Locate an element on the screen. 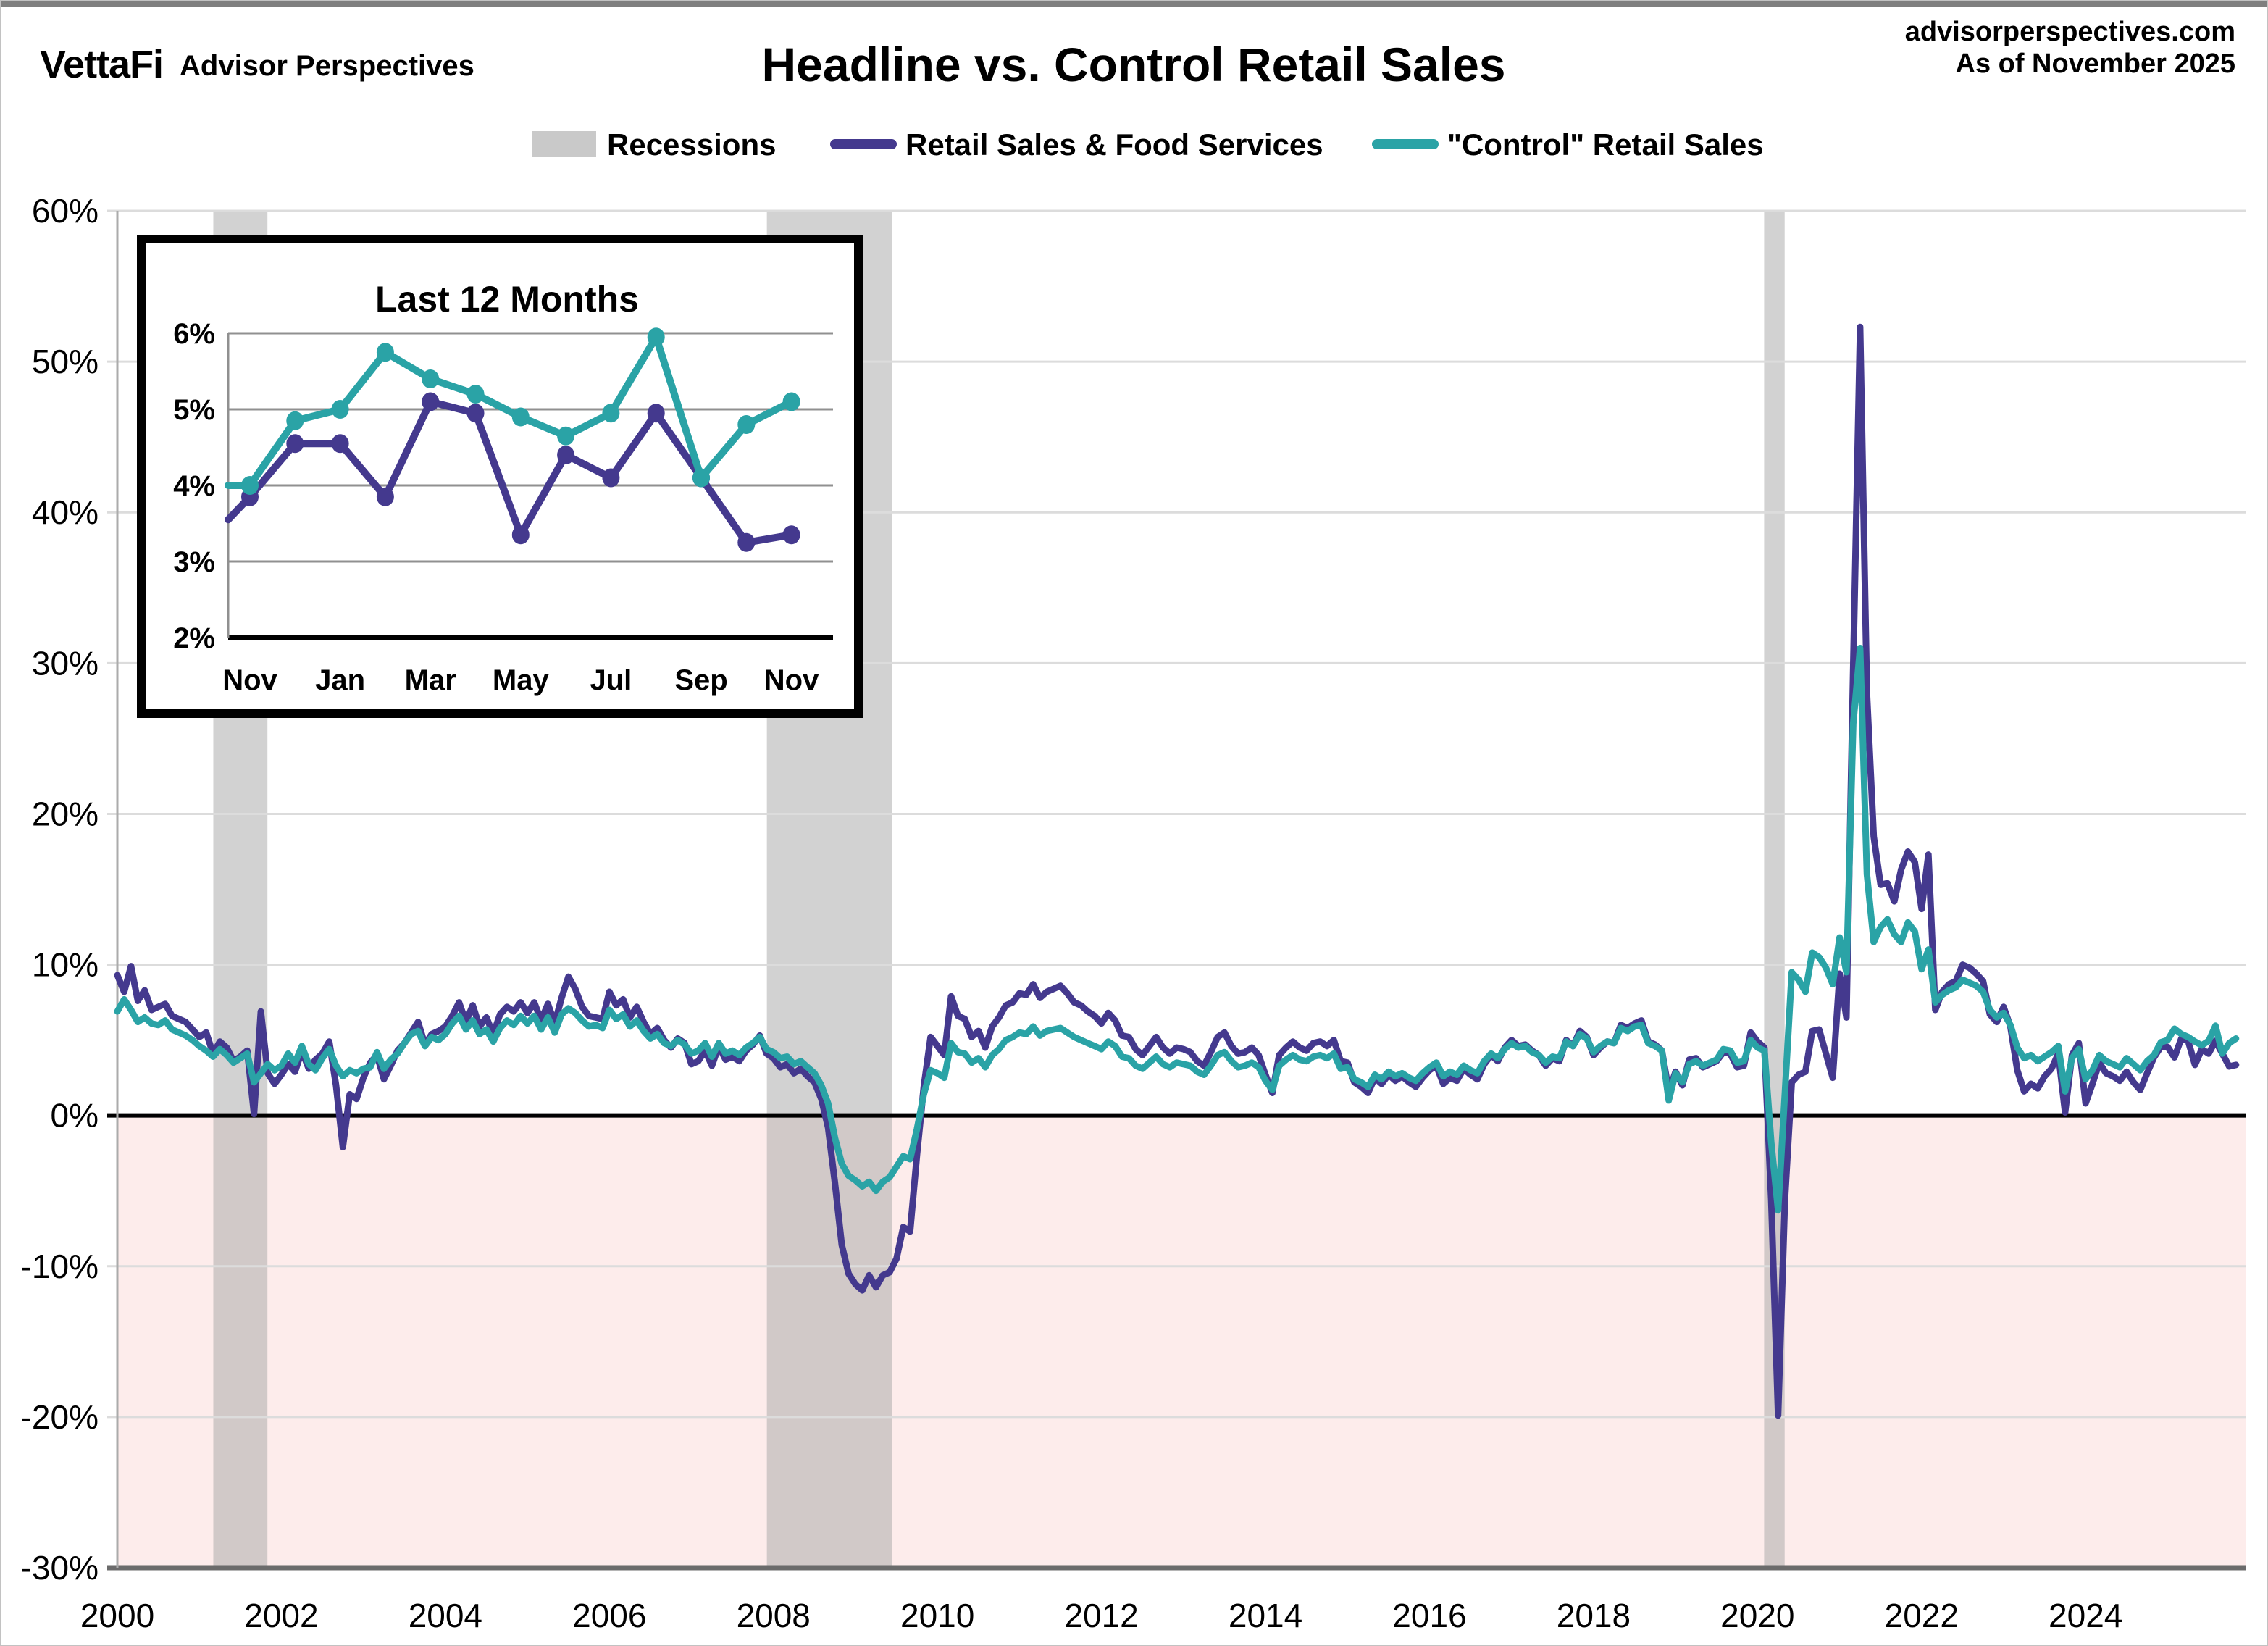 This screenshot has width=2268, height=1646. x-axis-tick-label: 2000 is located at coordinates (117, 1615).